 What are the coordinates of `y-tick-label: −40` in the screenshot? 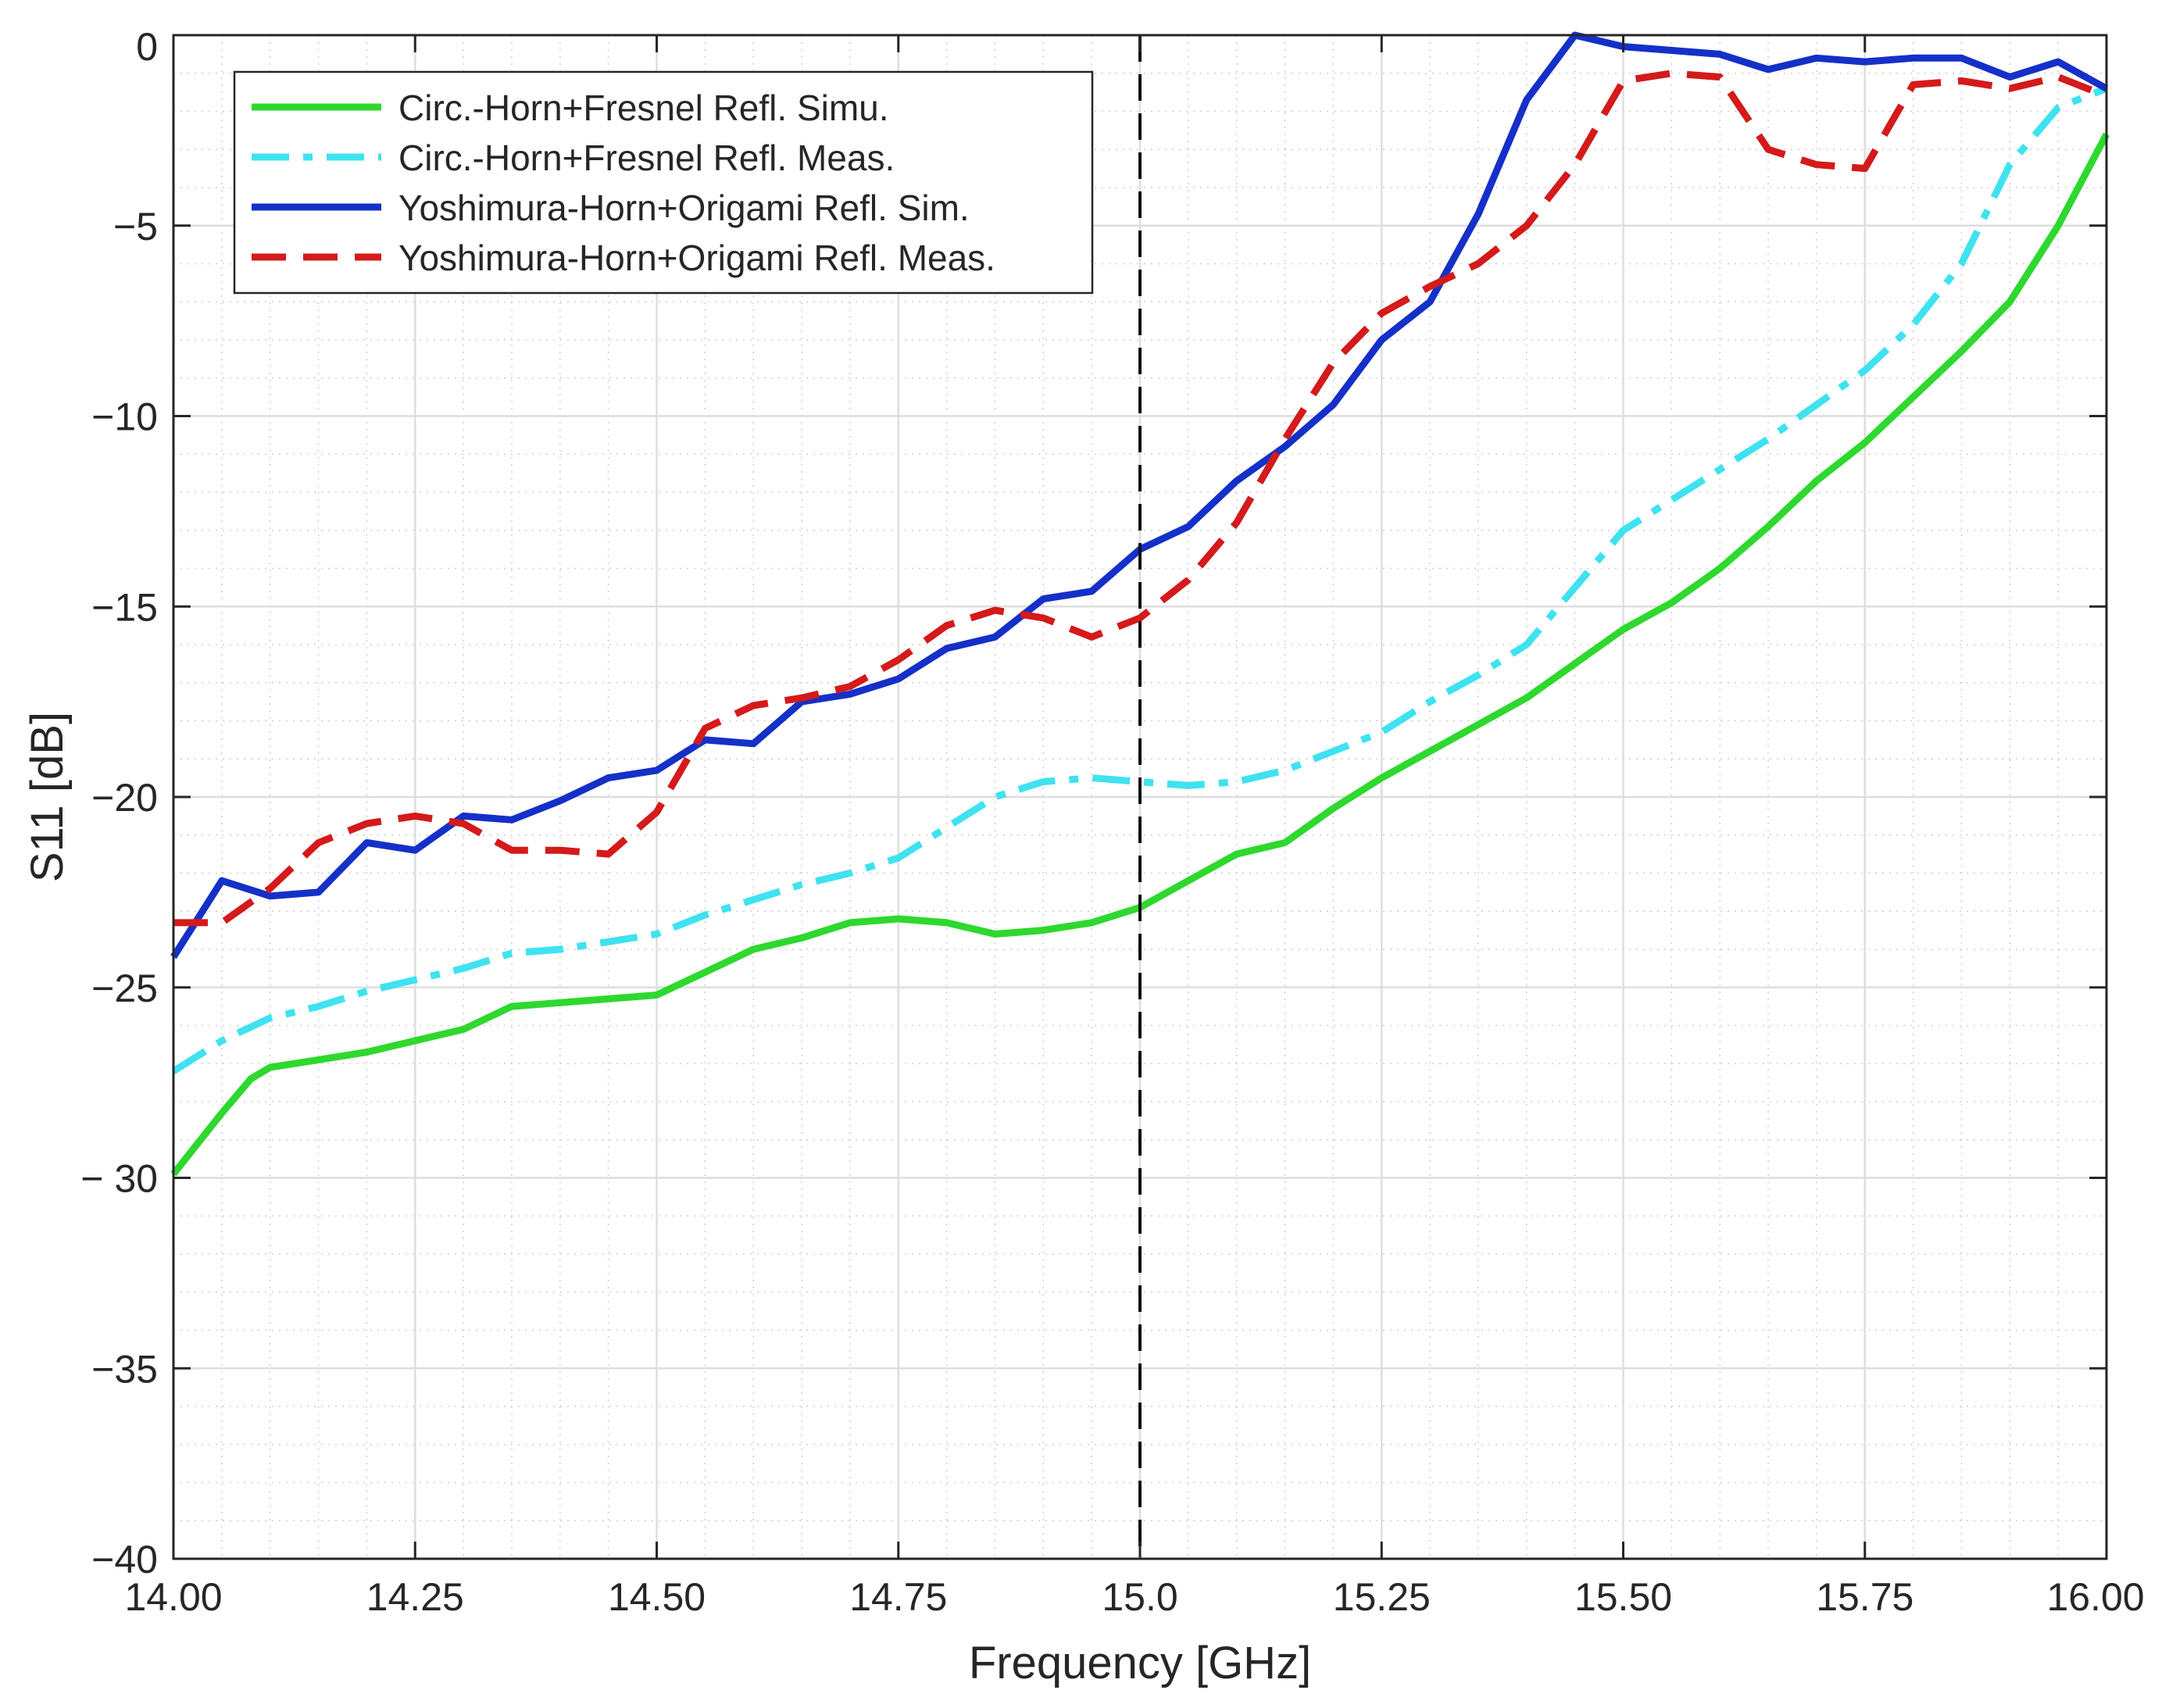 It's located at (124, 1559).